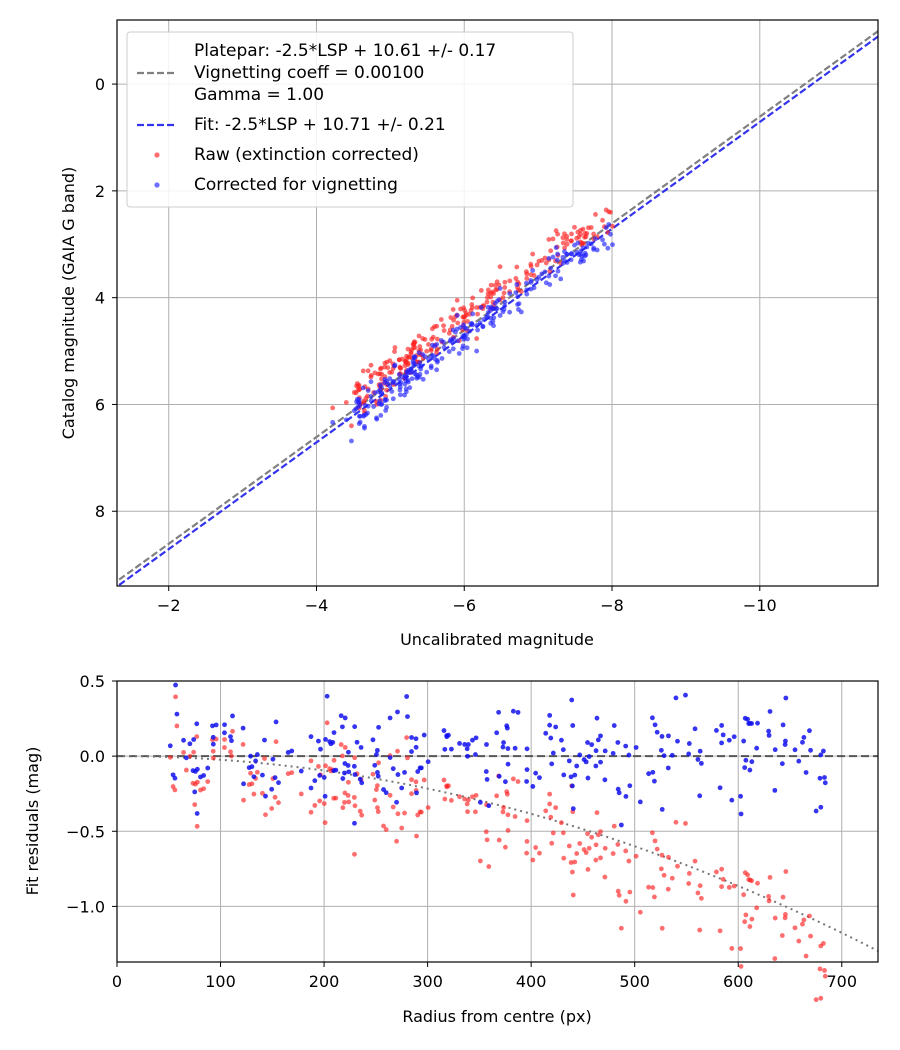  What do you see at coordinates (100, 191) in the screenshot?
I see `top-y-tick-label: 2` at bounding box center [100, 191].